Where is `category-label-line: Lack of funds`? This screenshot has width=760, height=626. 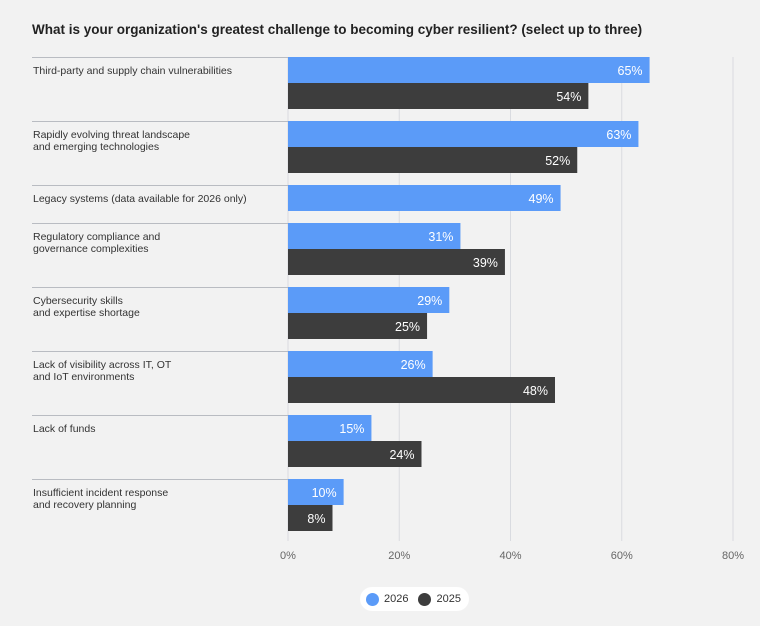
category-label-line: Lack of funds is located at coordinates (64, 429).